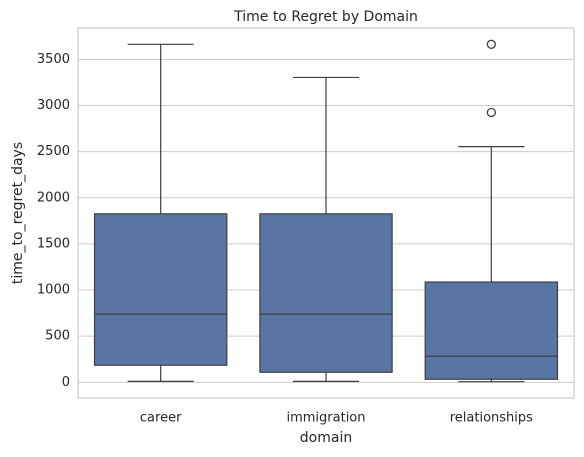 This screenshot has width=584, height=457. I want to click on y-tick-label: 1000, so click(53, 290).